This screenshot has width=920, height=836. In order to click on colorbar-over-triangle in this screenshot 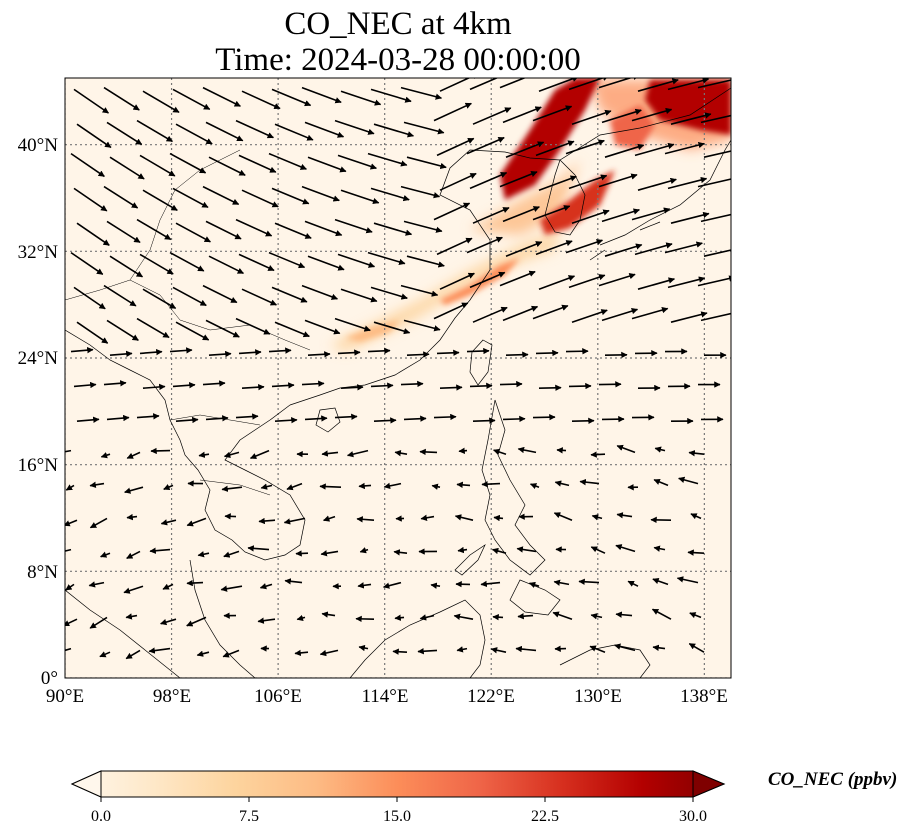, I will do `click(709, 784)`.